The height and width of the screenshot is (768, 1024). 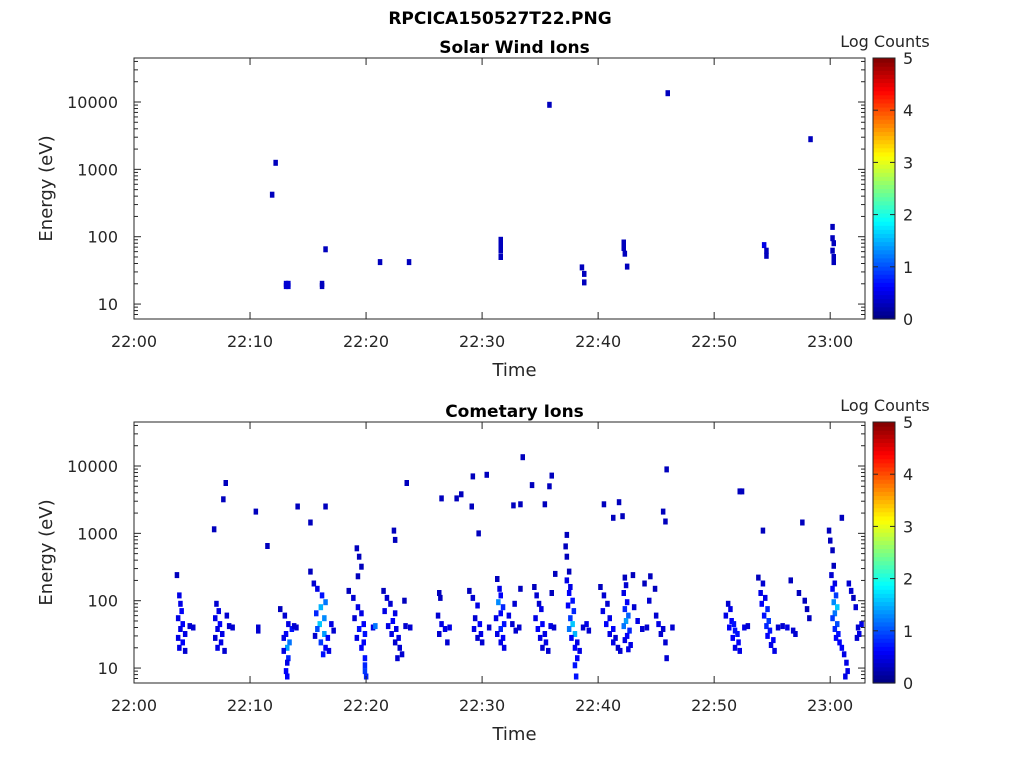 What do you see at coordinates (552, 190) in the screenshot?
I see `spectrogram-cells` at bounding box center [552, 190].